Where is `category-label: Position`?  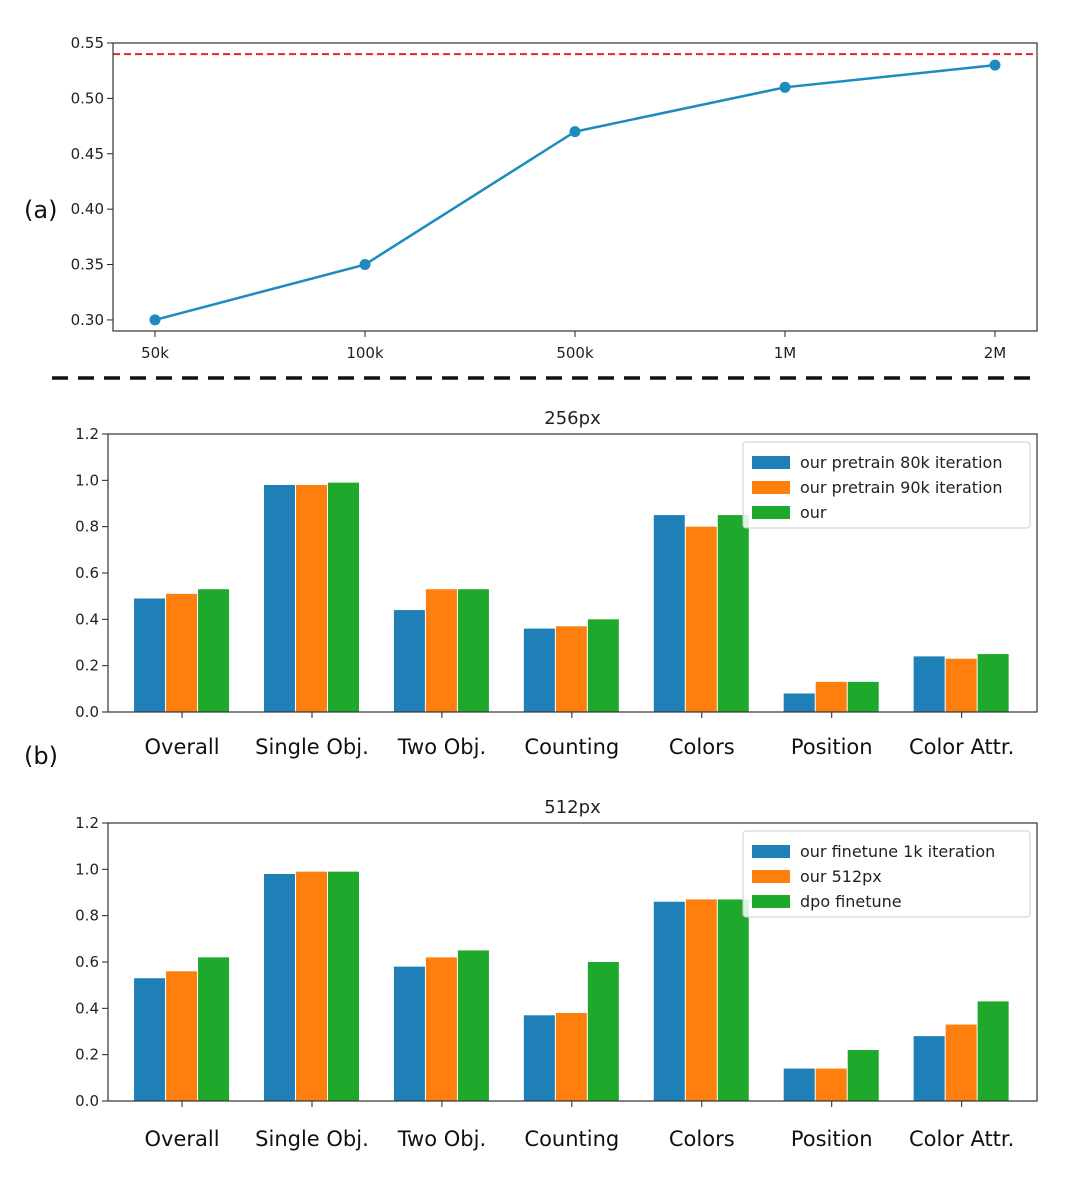
category-label: Position is located at coordinates (832, 1139).